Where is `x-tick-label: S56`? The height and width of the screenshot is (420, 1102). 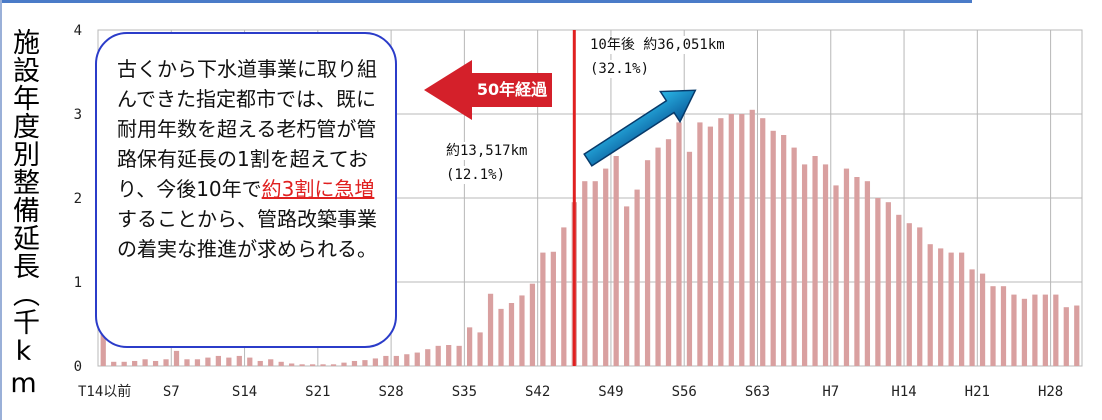
x-tick-label: S56 is located at coordinates (684, 392).